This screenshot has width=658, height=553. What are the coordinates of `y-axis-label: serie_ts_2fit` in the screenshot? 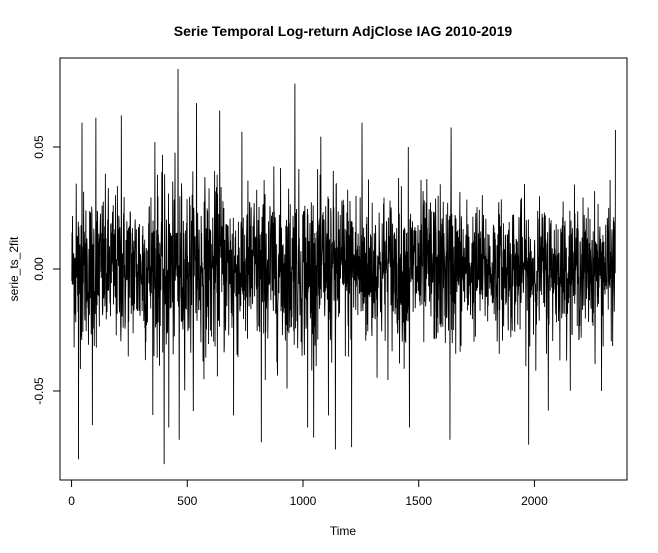 It's located at (14, 268).